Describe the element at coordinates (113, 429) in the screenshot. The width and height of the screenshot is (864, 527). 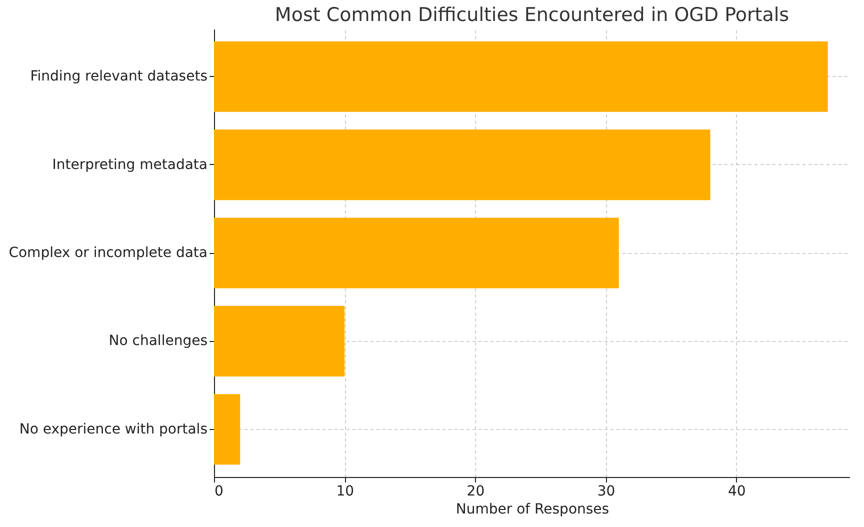
I see `y-tick-label: No experience with portals` at that location.